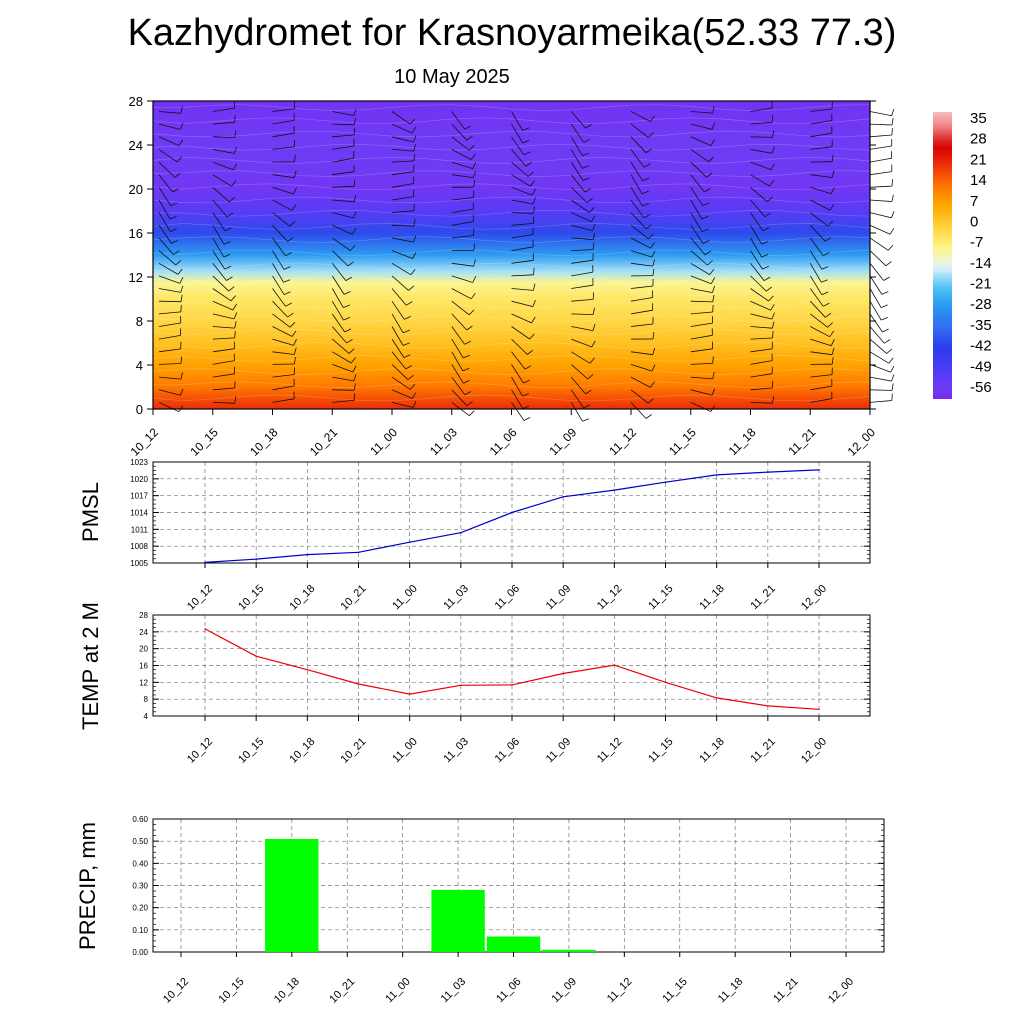 This screenshot has width=1024, height=1024. Describe the element at coordinates (443, 441) in the screenshot. I see `x-tick-label: 11_03` at that location.